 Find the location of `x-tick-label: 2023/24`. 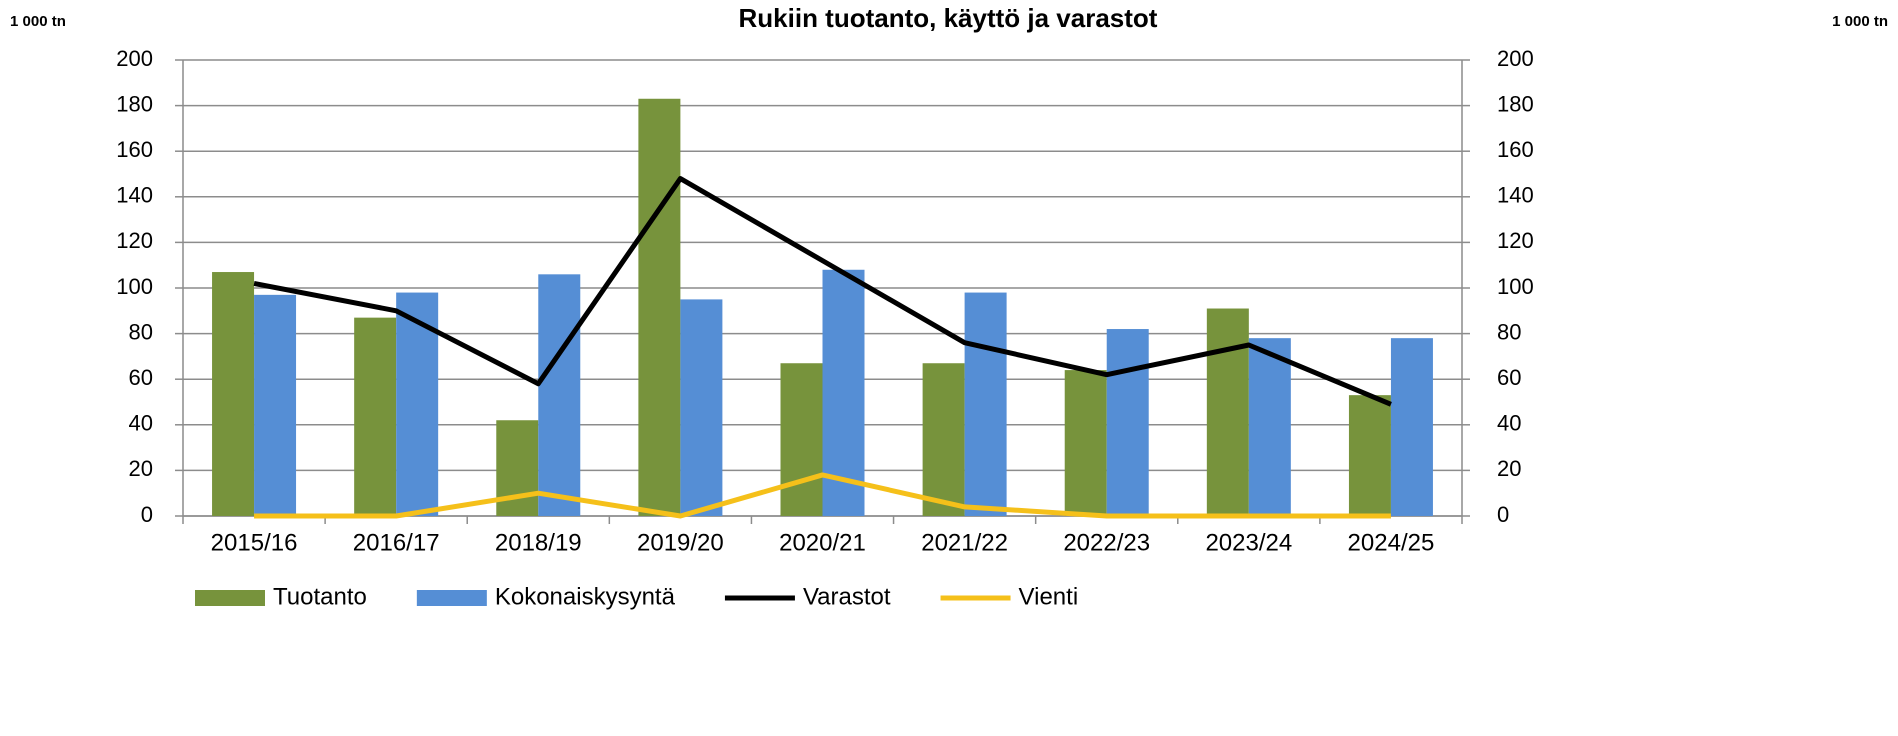

x-tick-label: 2023/24 is located at coordinates (1248, 542).